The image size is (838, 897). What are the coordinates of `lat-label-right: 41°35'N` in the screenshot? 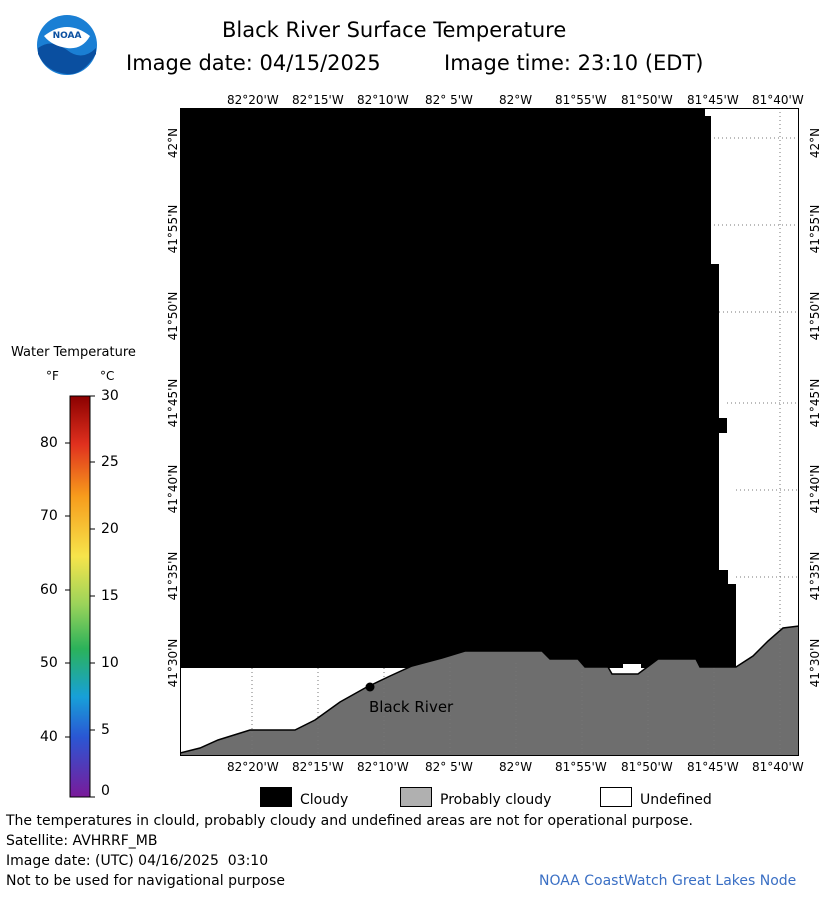 It's located at (815, 576).